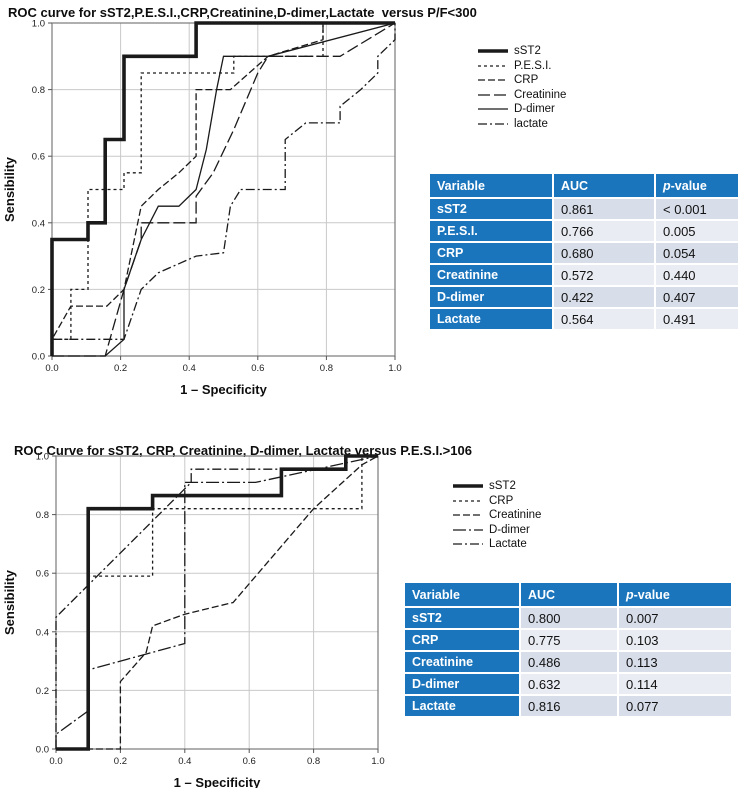 This screenshot has height=788, width=738. What do you see at coordinates (604, 231) in the screenshot?
I see `table-value-cell: 0.766` at bounding box center [604, 231].